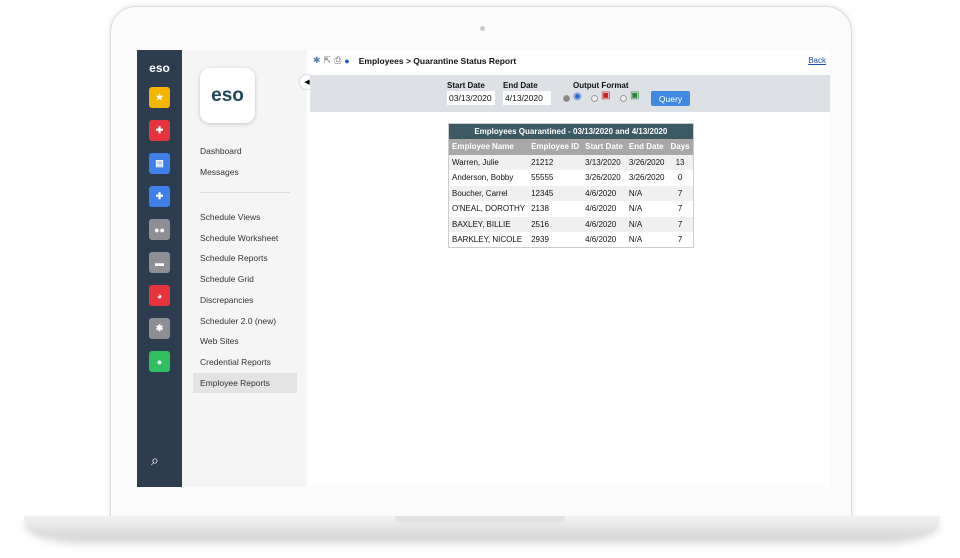 This screenshot has width=960, height=558. What do you see at coordinates (542, 178) in the screenshot?
I see `table-cell: 55555` at bounding box center [542, 178].